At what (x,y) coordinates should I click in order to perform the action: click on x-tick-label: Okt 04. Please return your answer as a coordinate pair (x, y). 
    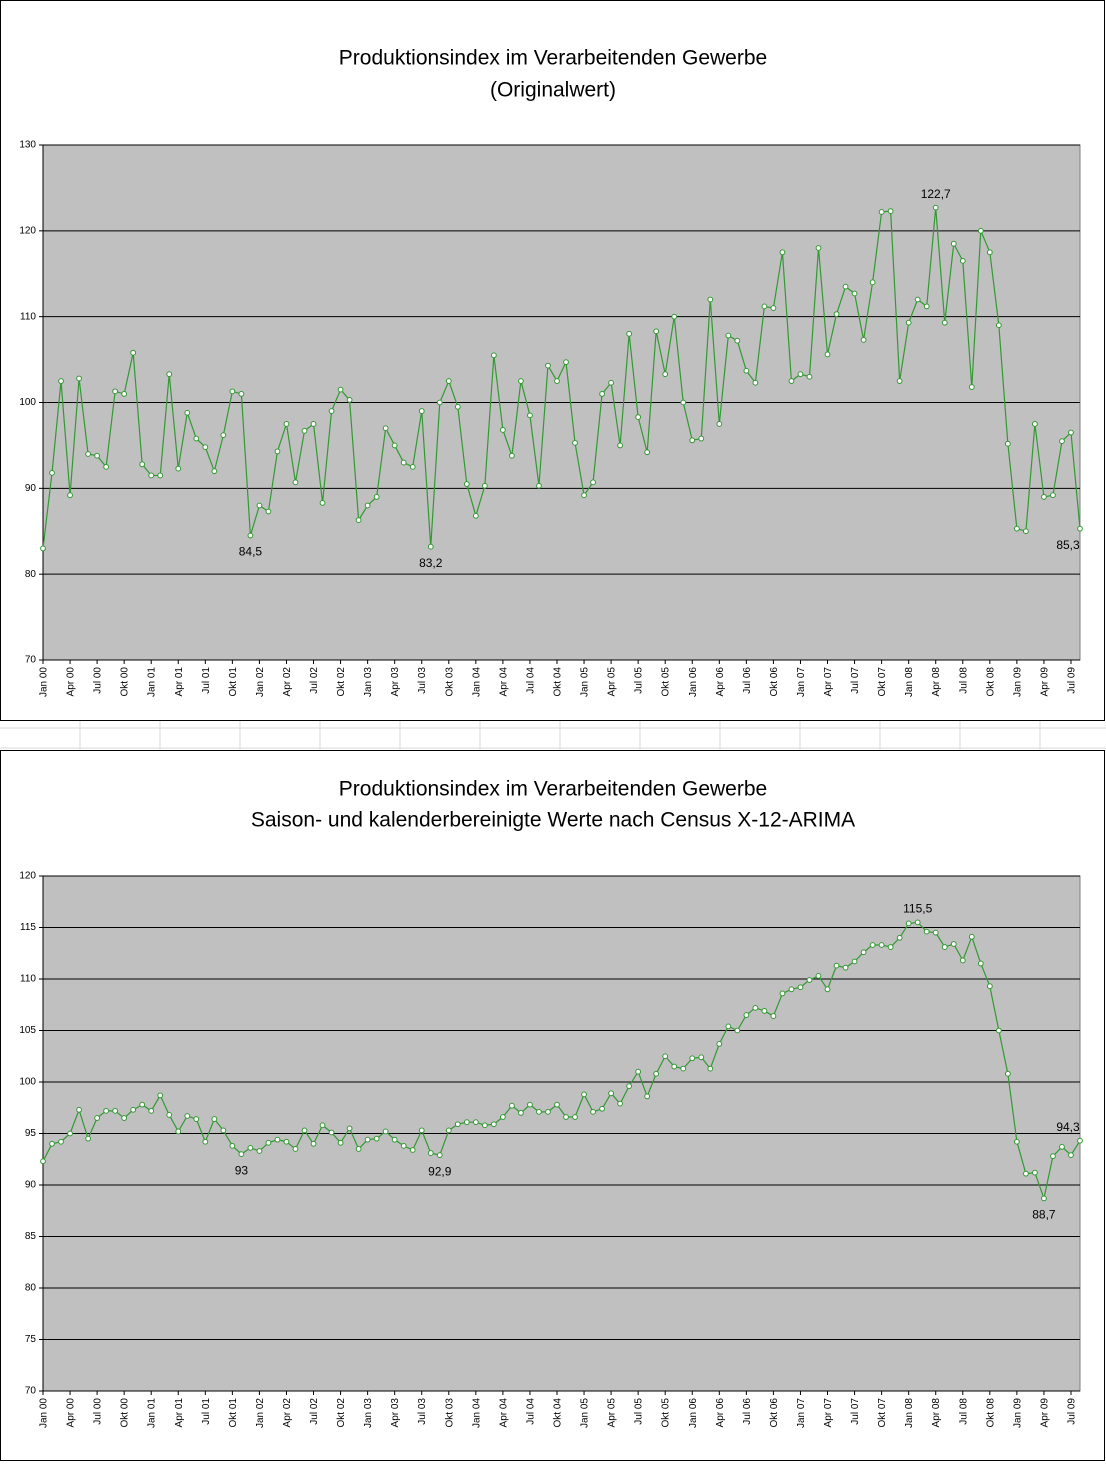
    Looking at the image, I should click on (557, 682).